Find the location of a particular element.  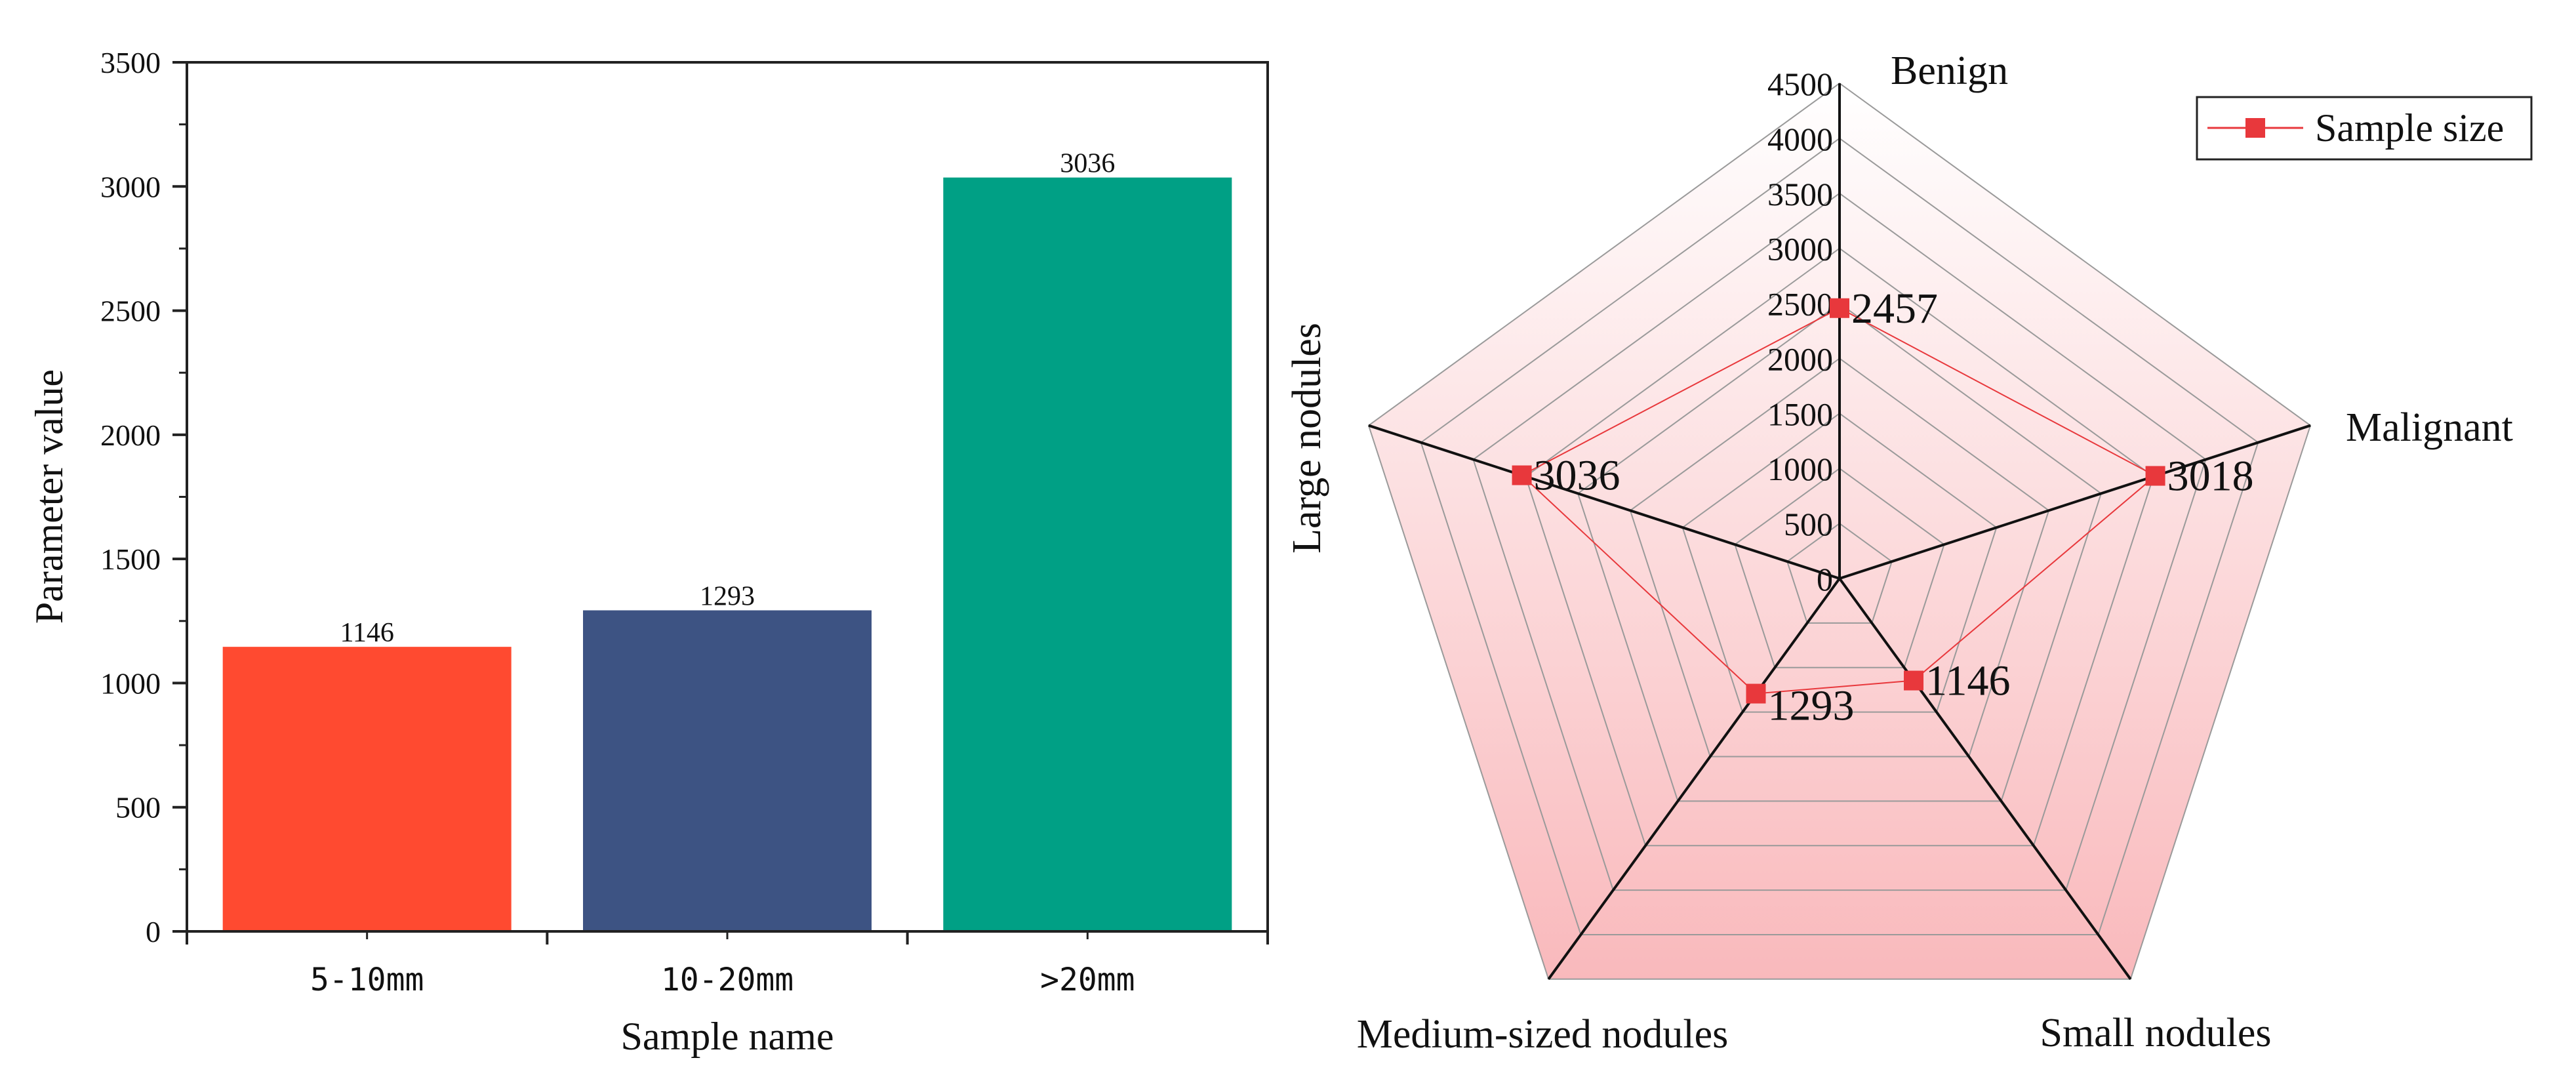

bar-y-tick-label-4: 2000 is located at coordinates (130, 435).